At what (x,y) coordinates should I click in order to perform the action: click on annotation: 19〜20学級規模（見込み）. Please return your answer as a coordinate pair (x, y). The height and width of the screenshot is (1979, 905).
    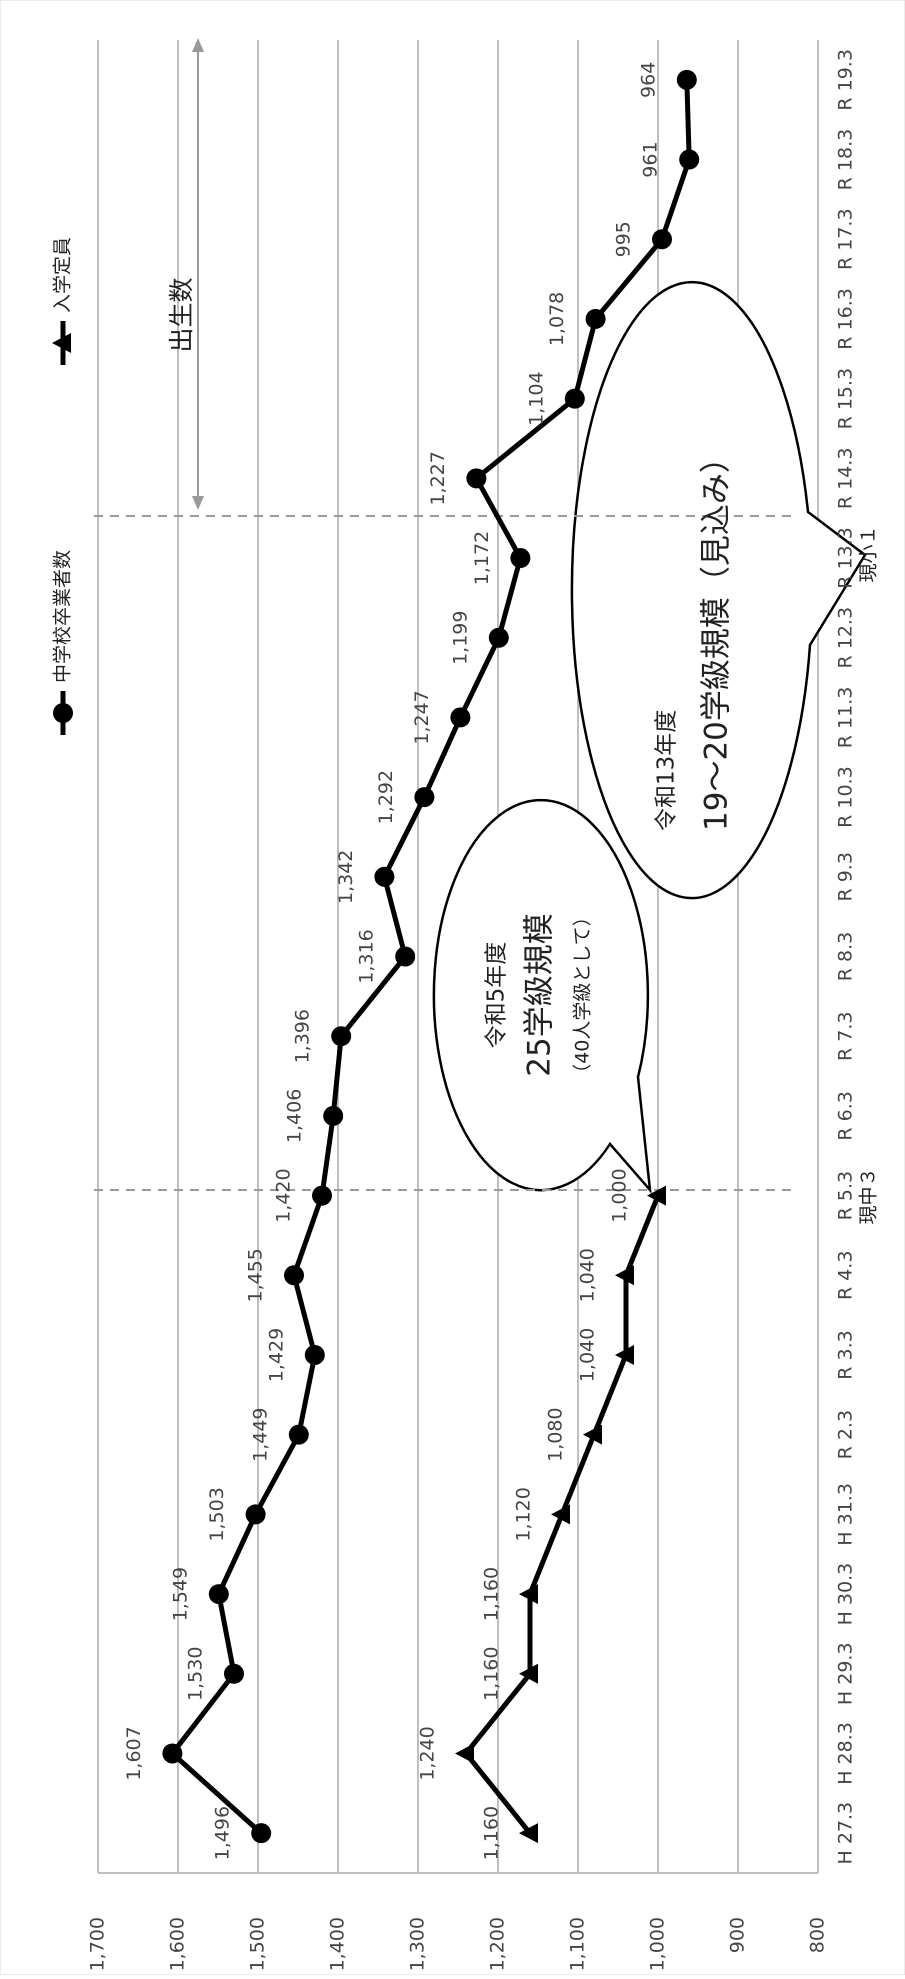
    Looking at the image, I should click on (717, 636).